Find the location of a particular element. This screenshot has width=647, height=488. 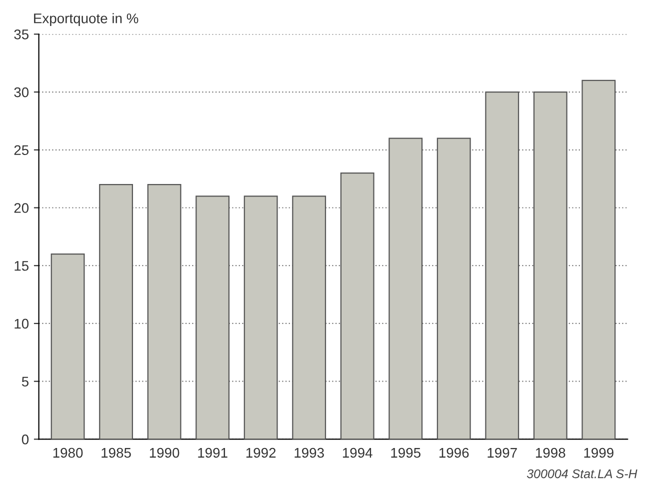

x-tick-label: 1993 is located at coordinates (309, 453).